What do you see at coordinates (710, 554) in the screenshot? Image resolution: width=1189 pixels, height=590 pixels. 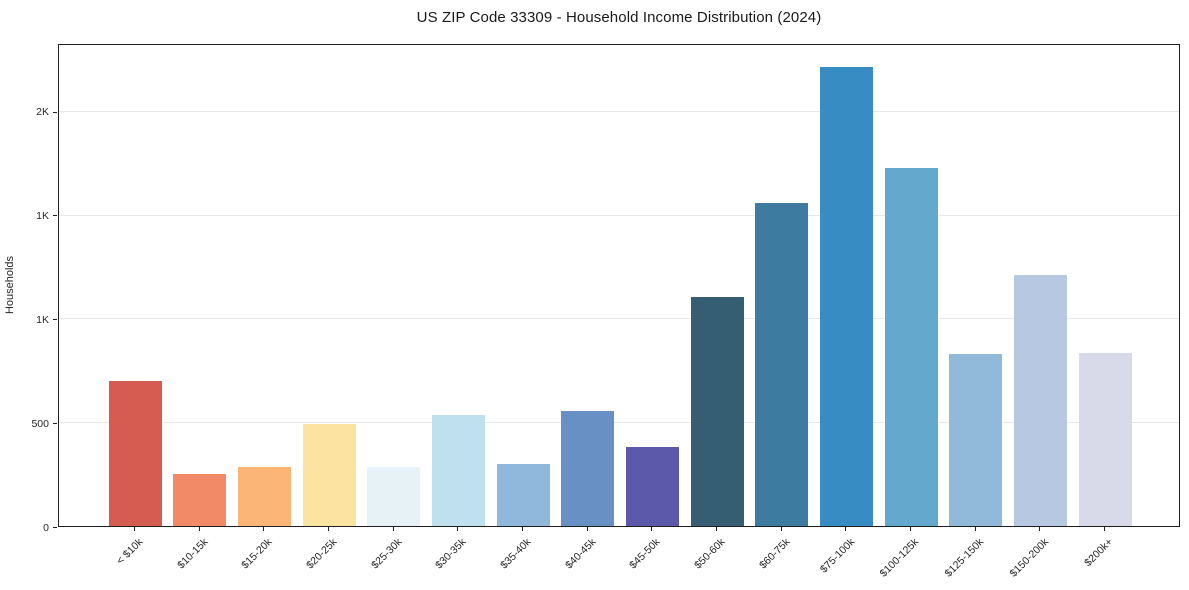 I see `xtick-label-$50-60k: $50-60k` at bounding box center [710, 554].